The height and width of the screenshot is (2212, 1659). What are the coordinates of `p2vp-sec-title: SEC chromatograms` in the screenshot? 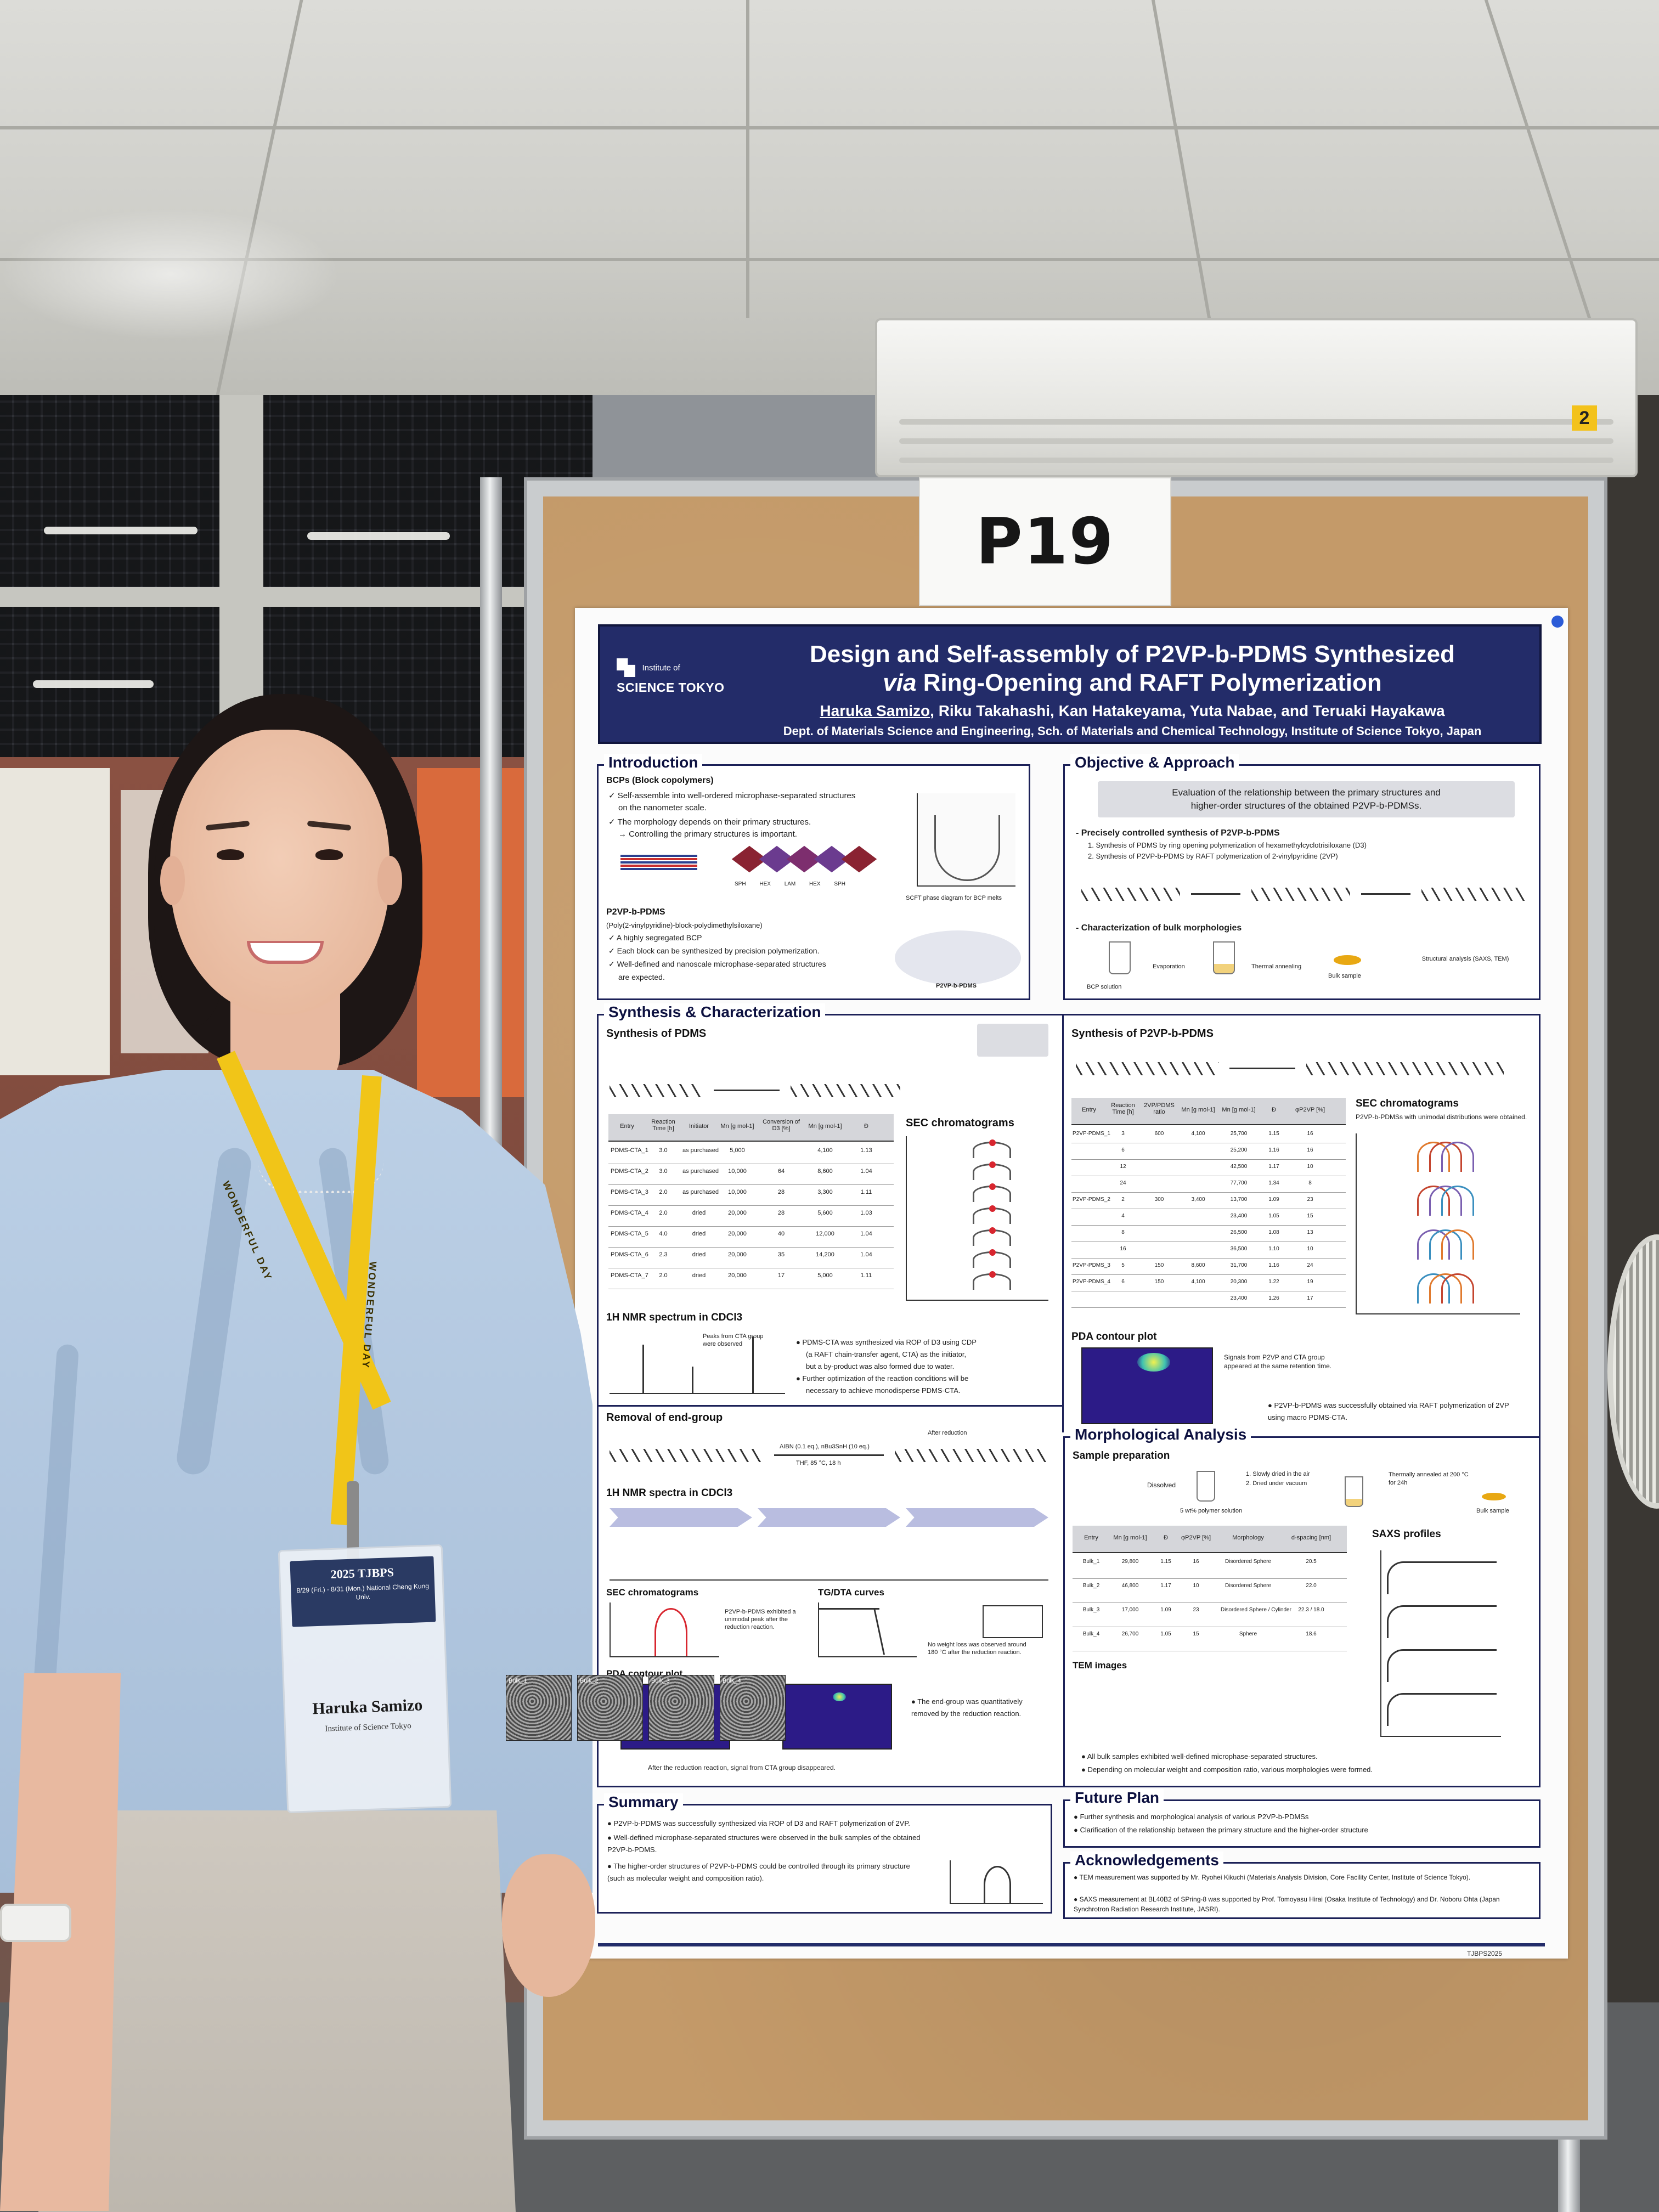 It's located at (1407, 1103).